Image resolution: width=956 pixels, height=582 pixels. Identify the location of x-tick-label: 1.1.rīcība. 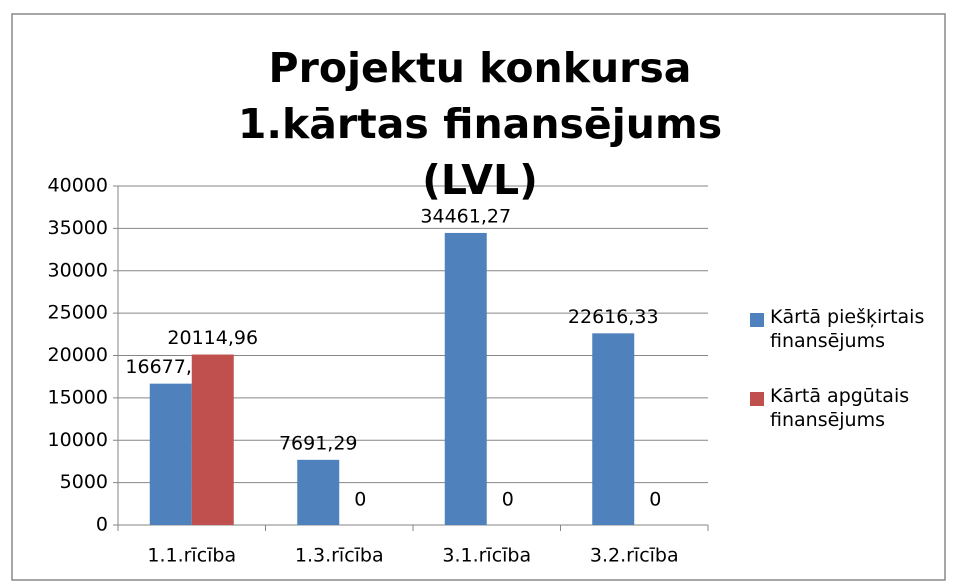
(191, 556).